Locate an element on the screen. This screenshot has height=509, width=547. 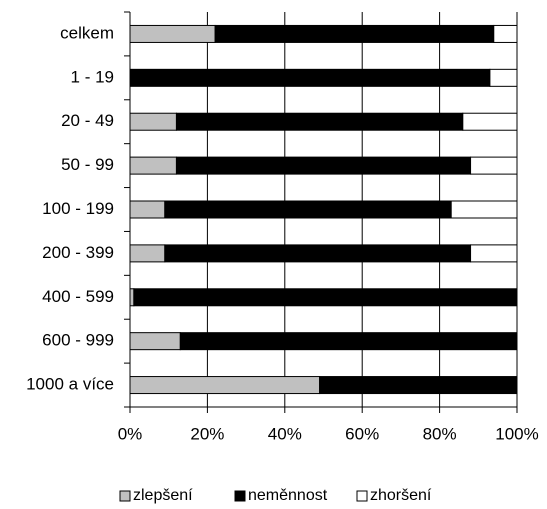
y-tick-label: 600 - 999 is located at coordinates (78, 340).